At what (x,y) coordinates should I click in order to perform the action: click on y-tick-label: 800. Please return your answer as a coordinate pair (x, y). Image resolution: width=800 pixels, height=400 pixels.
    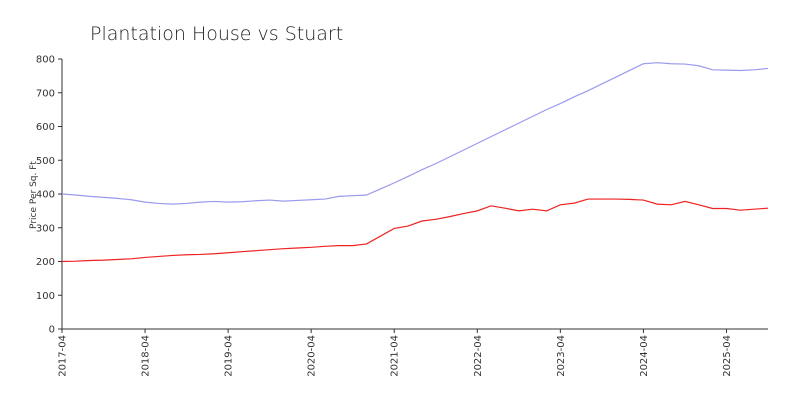
    Looking at the image, I should click on (45, 60).